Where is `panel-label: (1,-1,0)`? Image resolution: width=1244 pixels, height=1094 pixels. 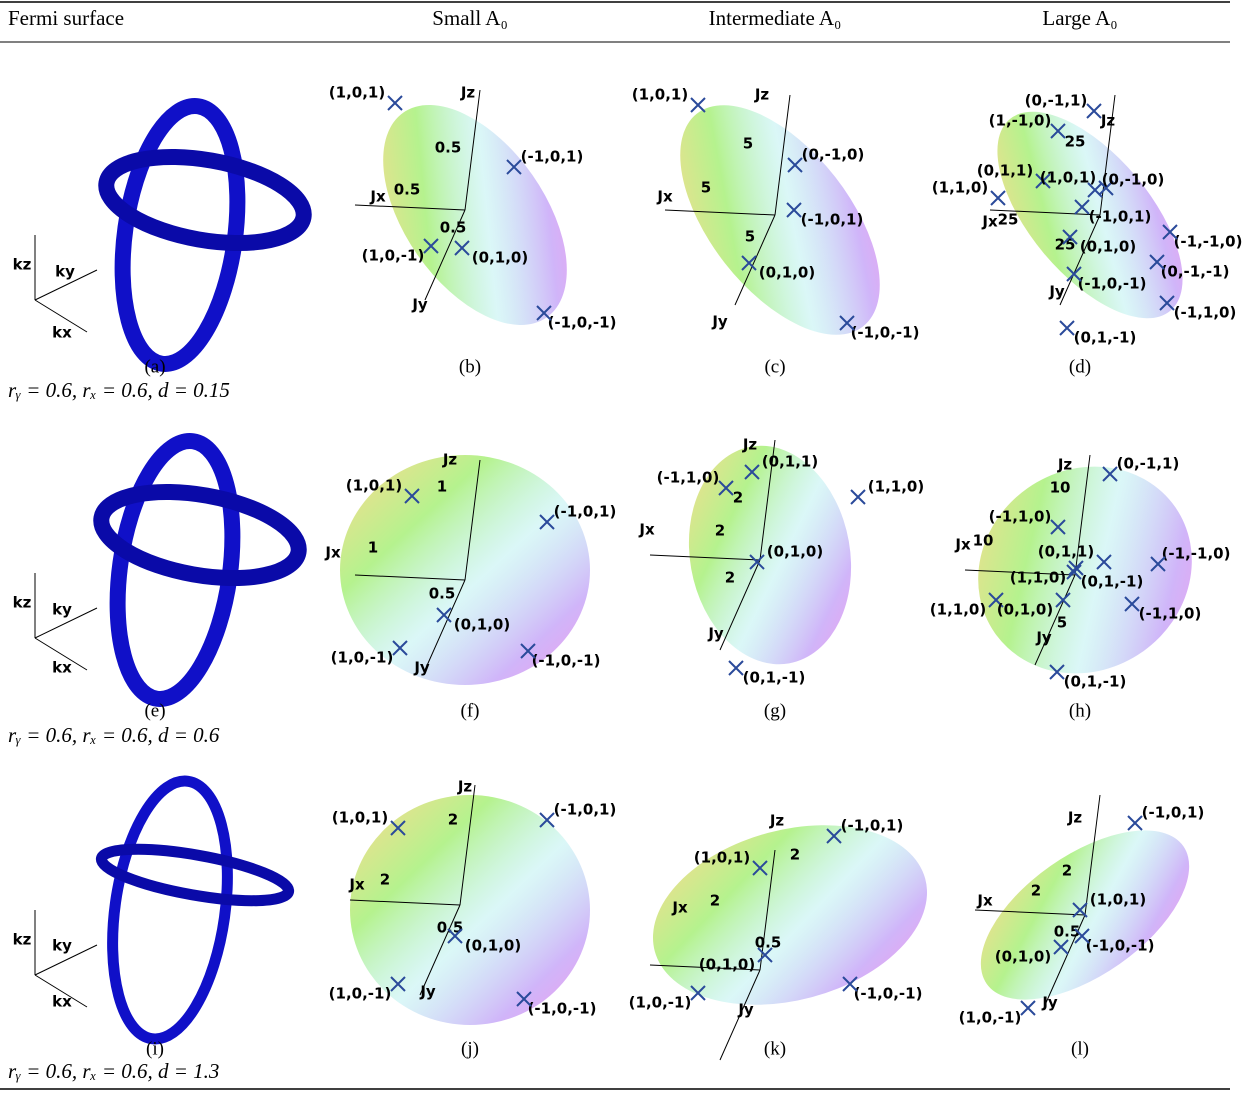 panel-label: (1,-1,0) is located at coordinates (1020, 121).